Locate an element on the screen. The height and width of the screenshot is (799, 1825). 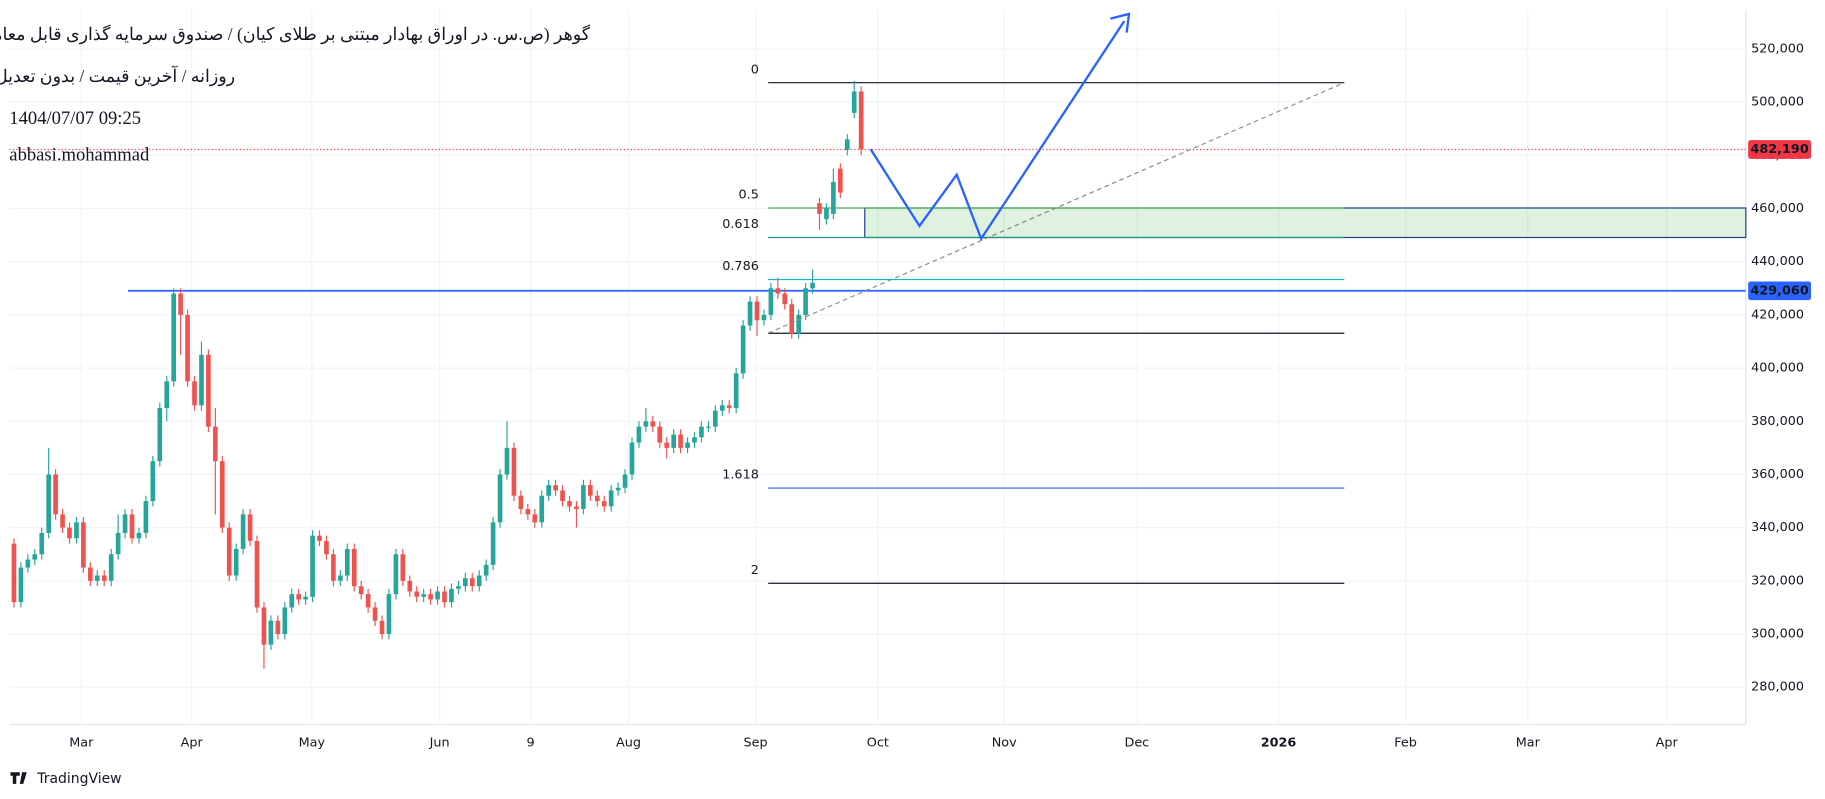
subtitle: روزانه / آخرین قیمت / بدون تعدیل is located at coordinates (117, 76).